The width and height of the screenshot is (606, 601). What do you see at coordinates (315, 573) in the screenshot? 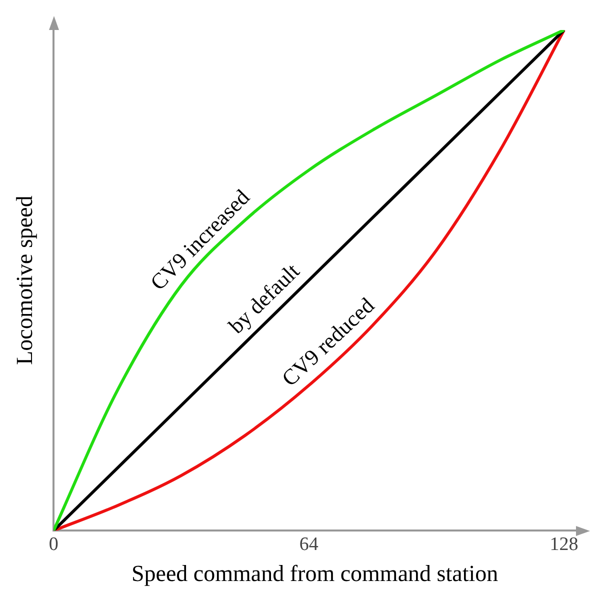
I see `x-axis-title: Speed command from command station` at bounding box center [315, 573].